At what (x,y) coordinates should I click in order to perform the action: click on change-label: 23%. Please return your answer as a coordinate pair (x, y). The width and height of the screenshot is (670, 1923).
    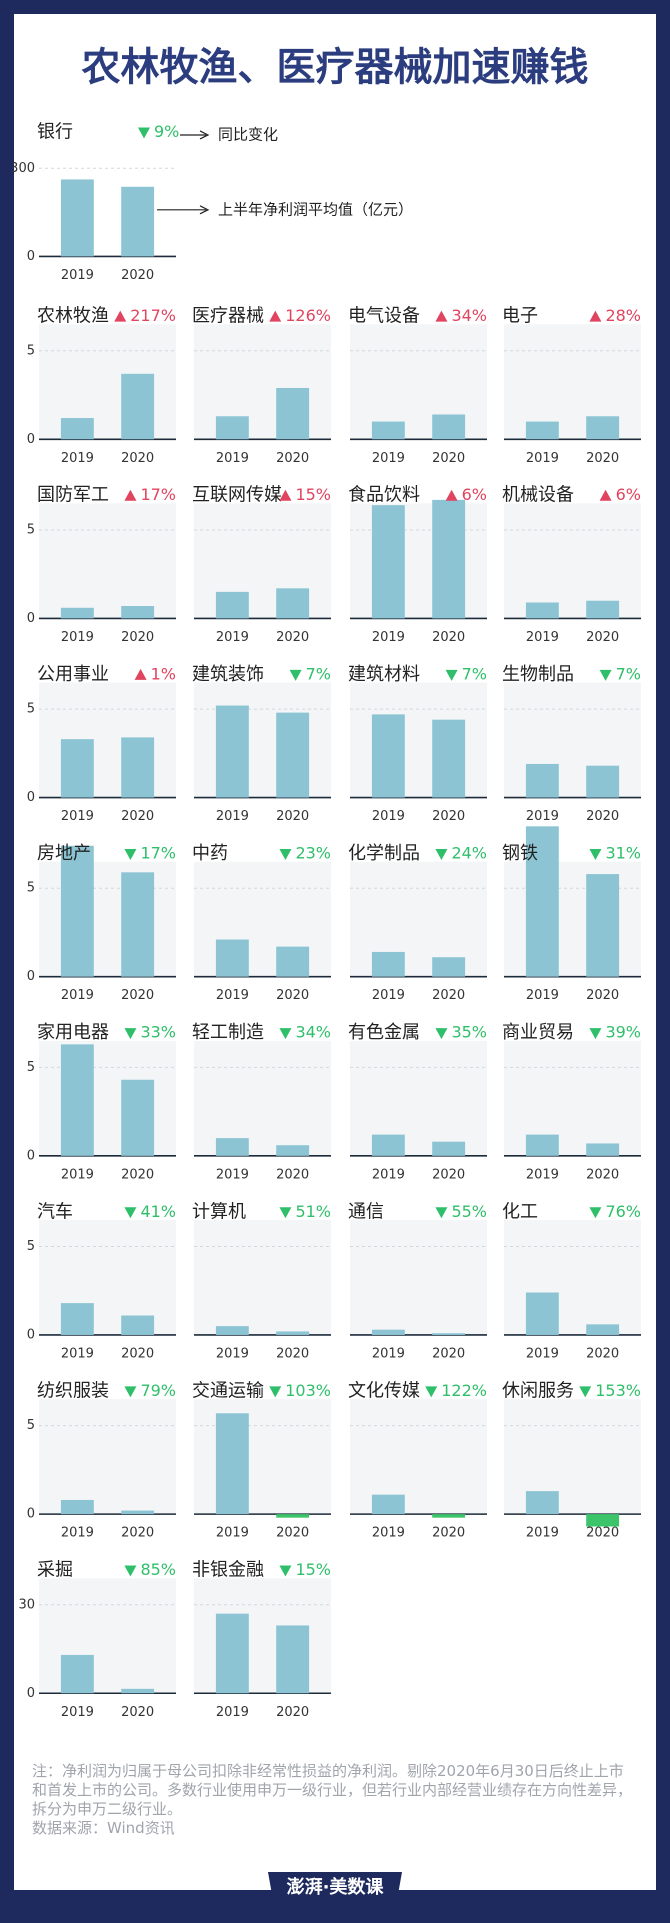
    Looking at the image, I should click on (313, 852).